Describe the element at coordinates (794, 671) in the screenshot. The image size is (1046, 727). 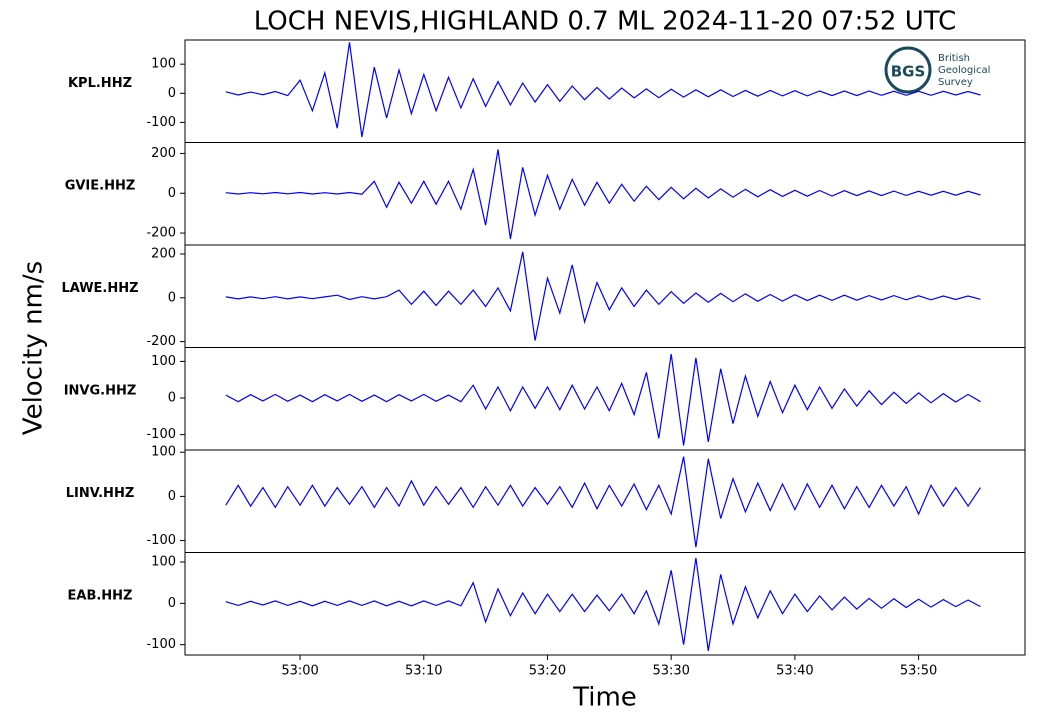
I see `x-tick-label: 53:40` at that location.